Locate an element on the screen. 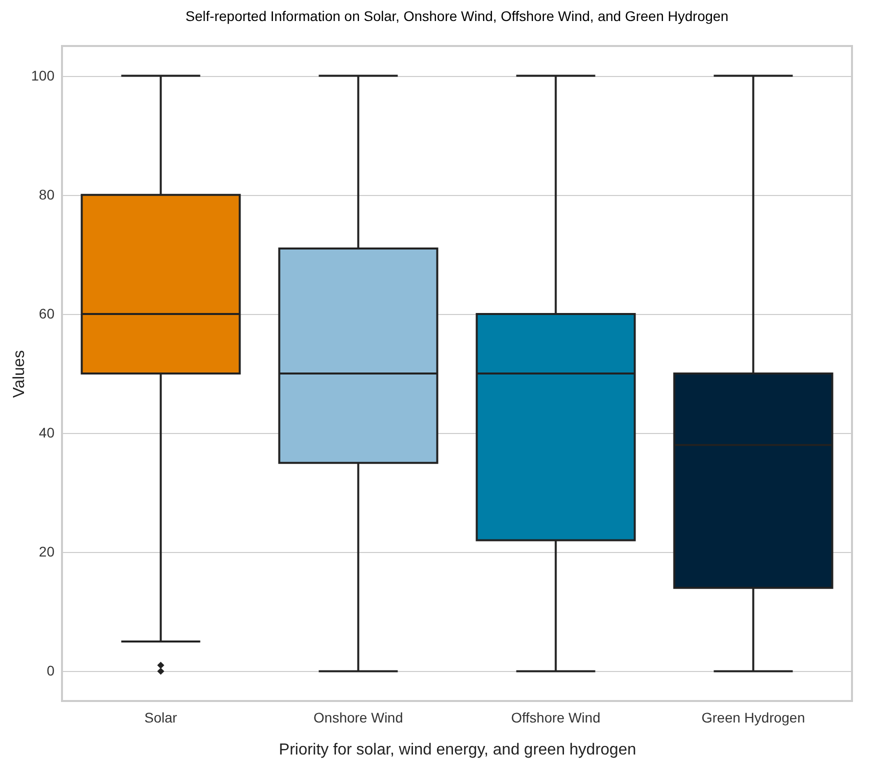 The width and height of the screenshot is (891, 778). y-tick-label: 0 is located at coordinates (50, 670).